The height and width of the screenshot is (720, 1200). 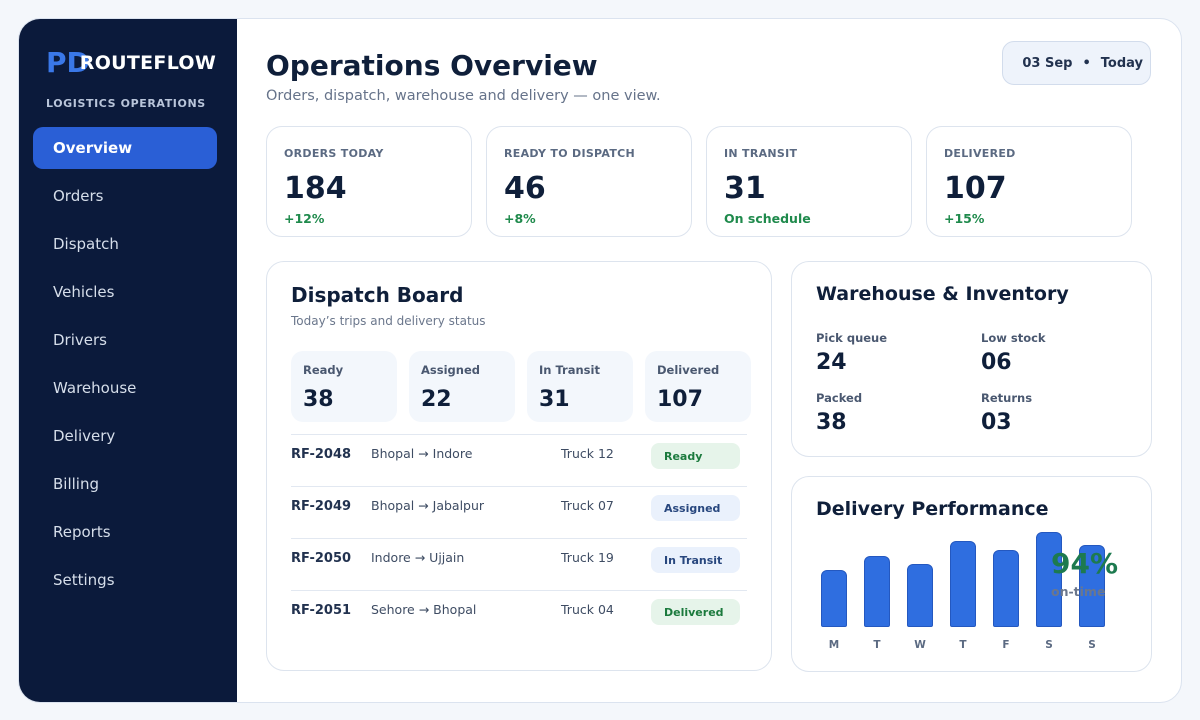 What do you see at coordinates (570, 153) in the screenshot?
I see `kpi-label: READY TO DISPATCH` at bounding box center [570, 153].